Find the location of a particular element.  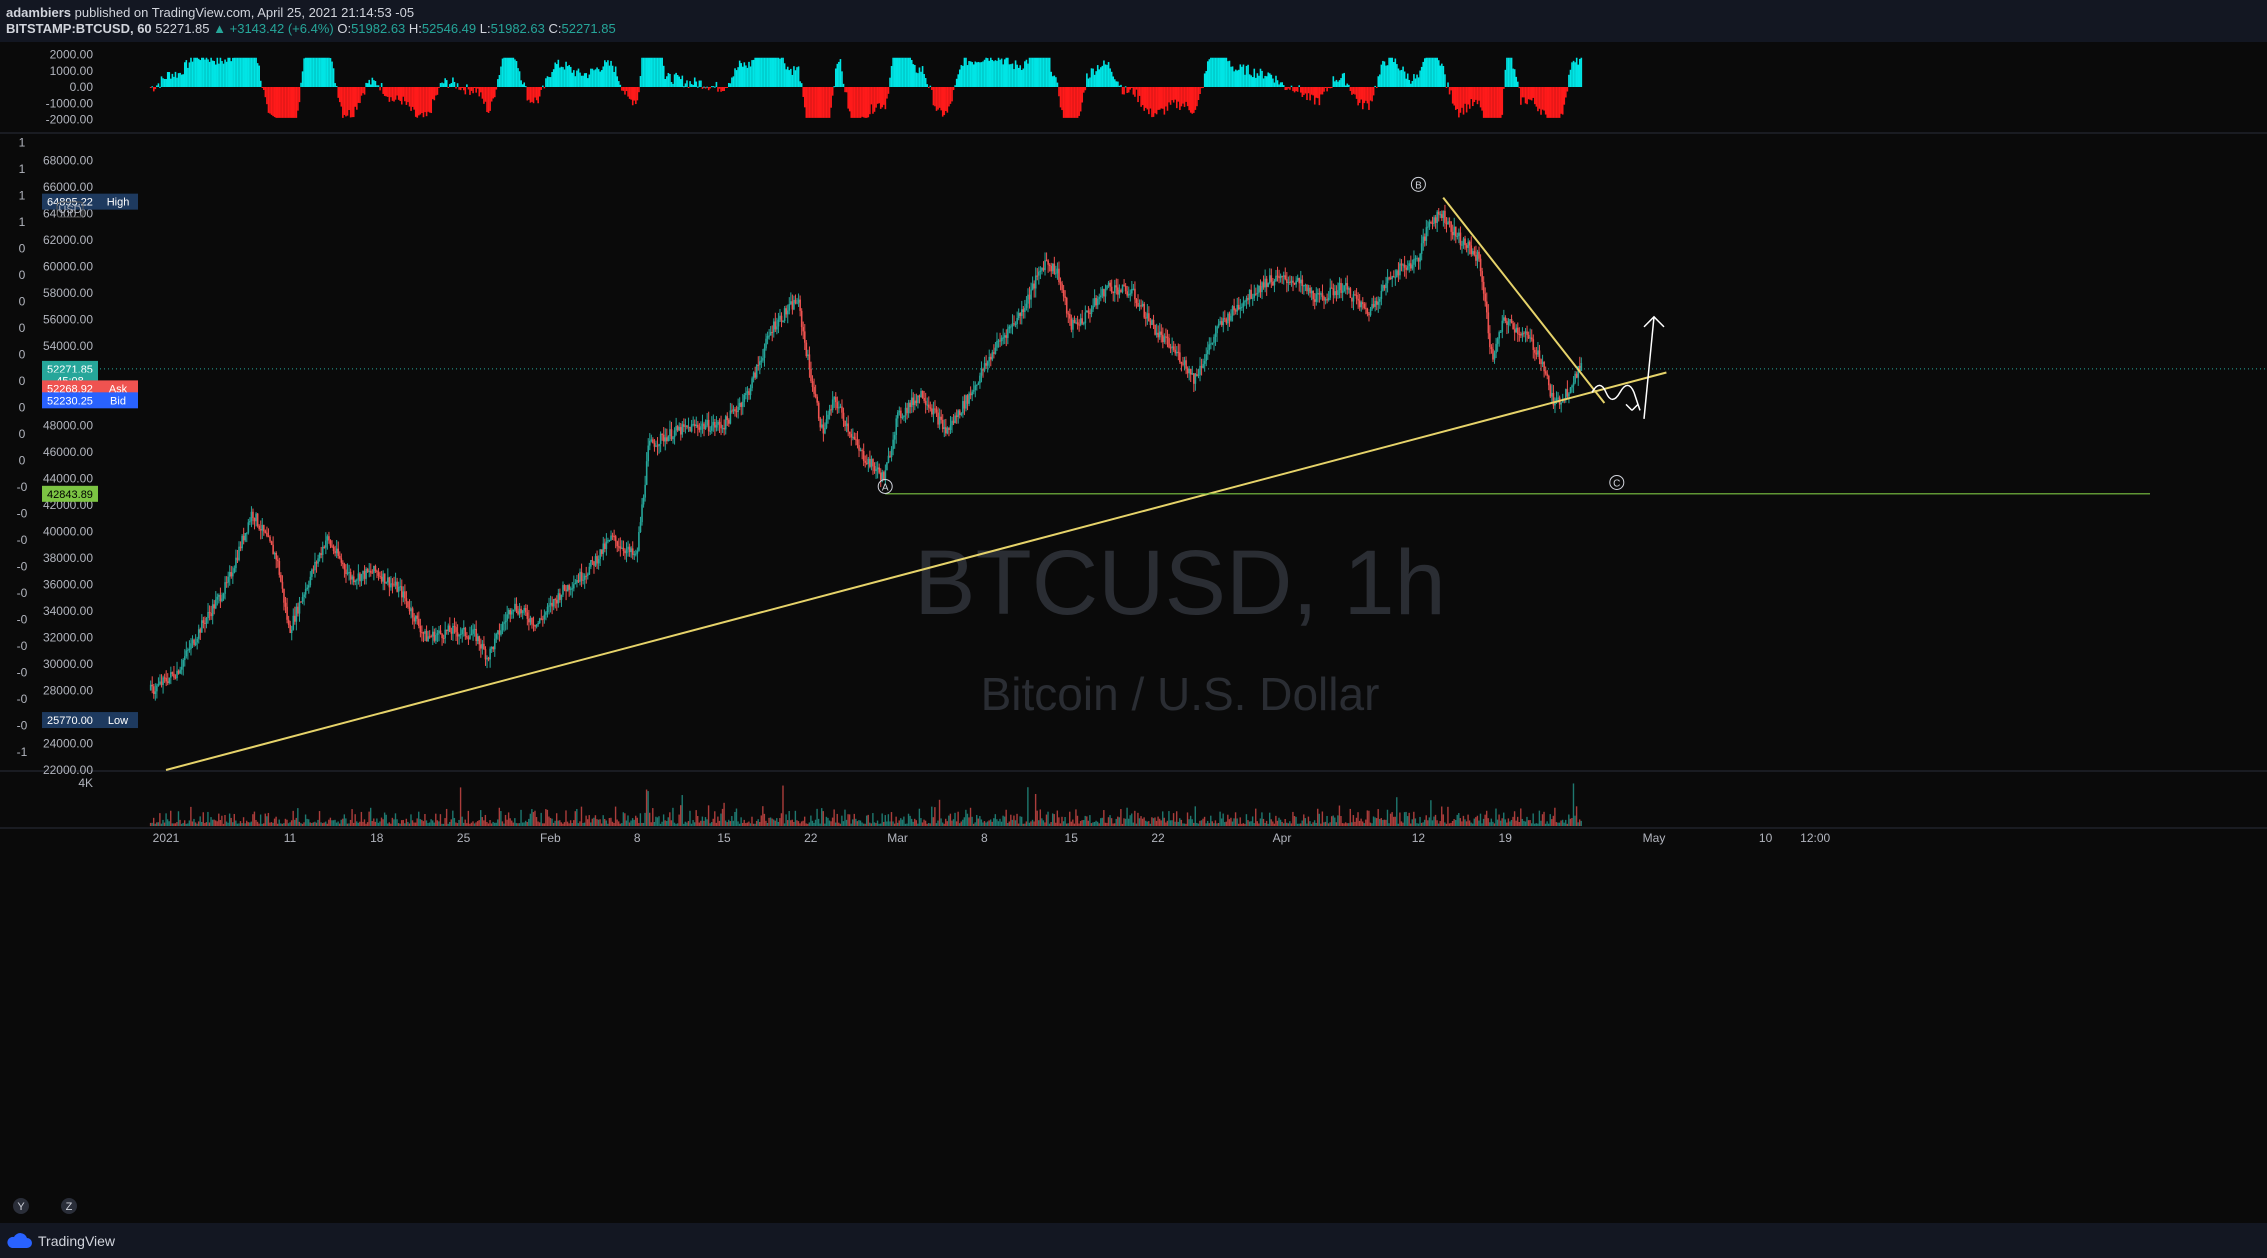

goto-button is located at coordinates (21, 1206).